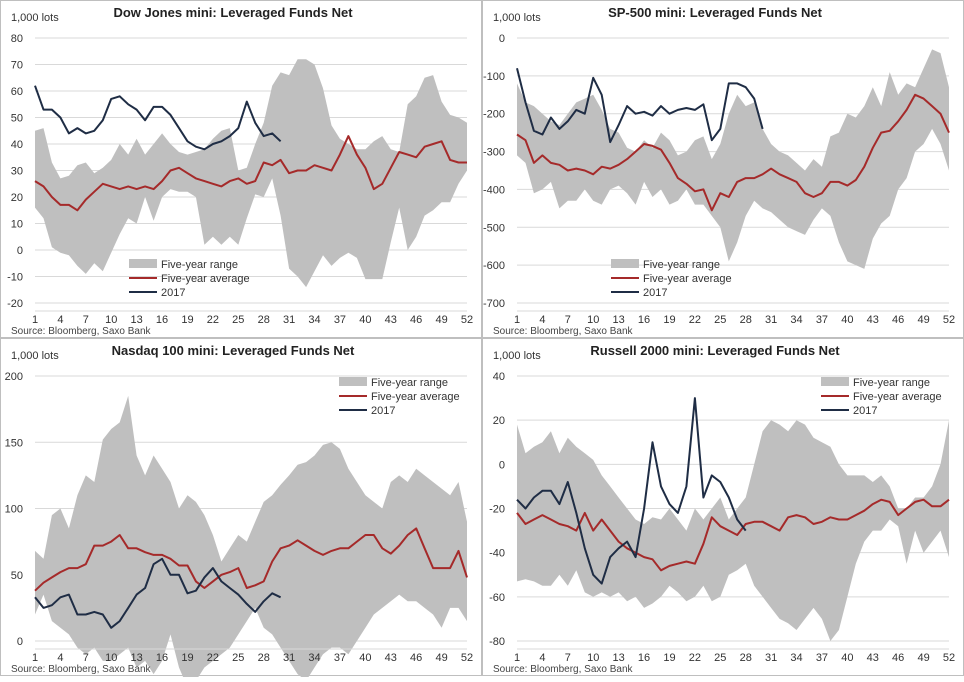 This screenshot has width=964, height=682. What do you see at coordinates (17, 145) in the screenshot?
I see `y-tick-label: 40` at bounding box center [17, 145].